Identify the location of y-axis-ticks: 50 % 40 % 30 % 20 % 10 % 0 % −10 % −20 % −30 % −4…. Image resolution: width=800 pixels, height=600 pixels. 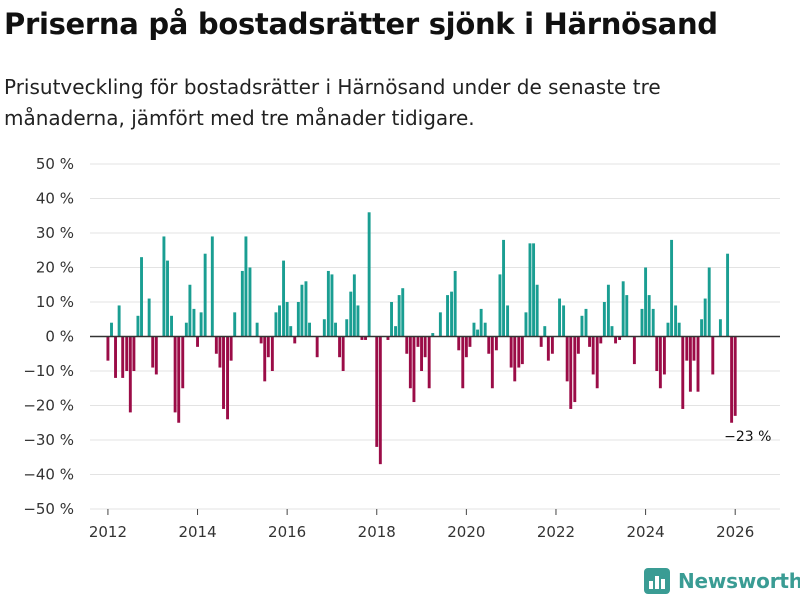
(48, 336).